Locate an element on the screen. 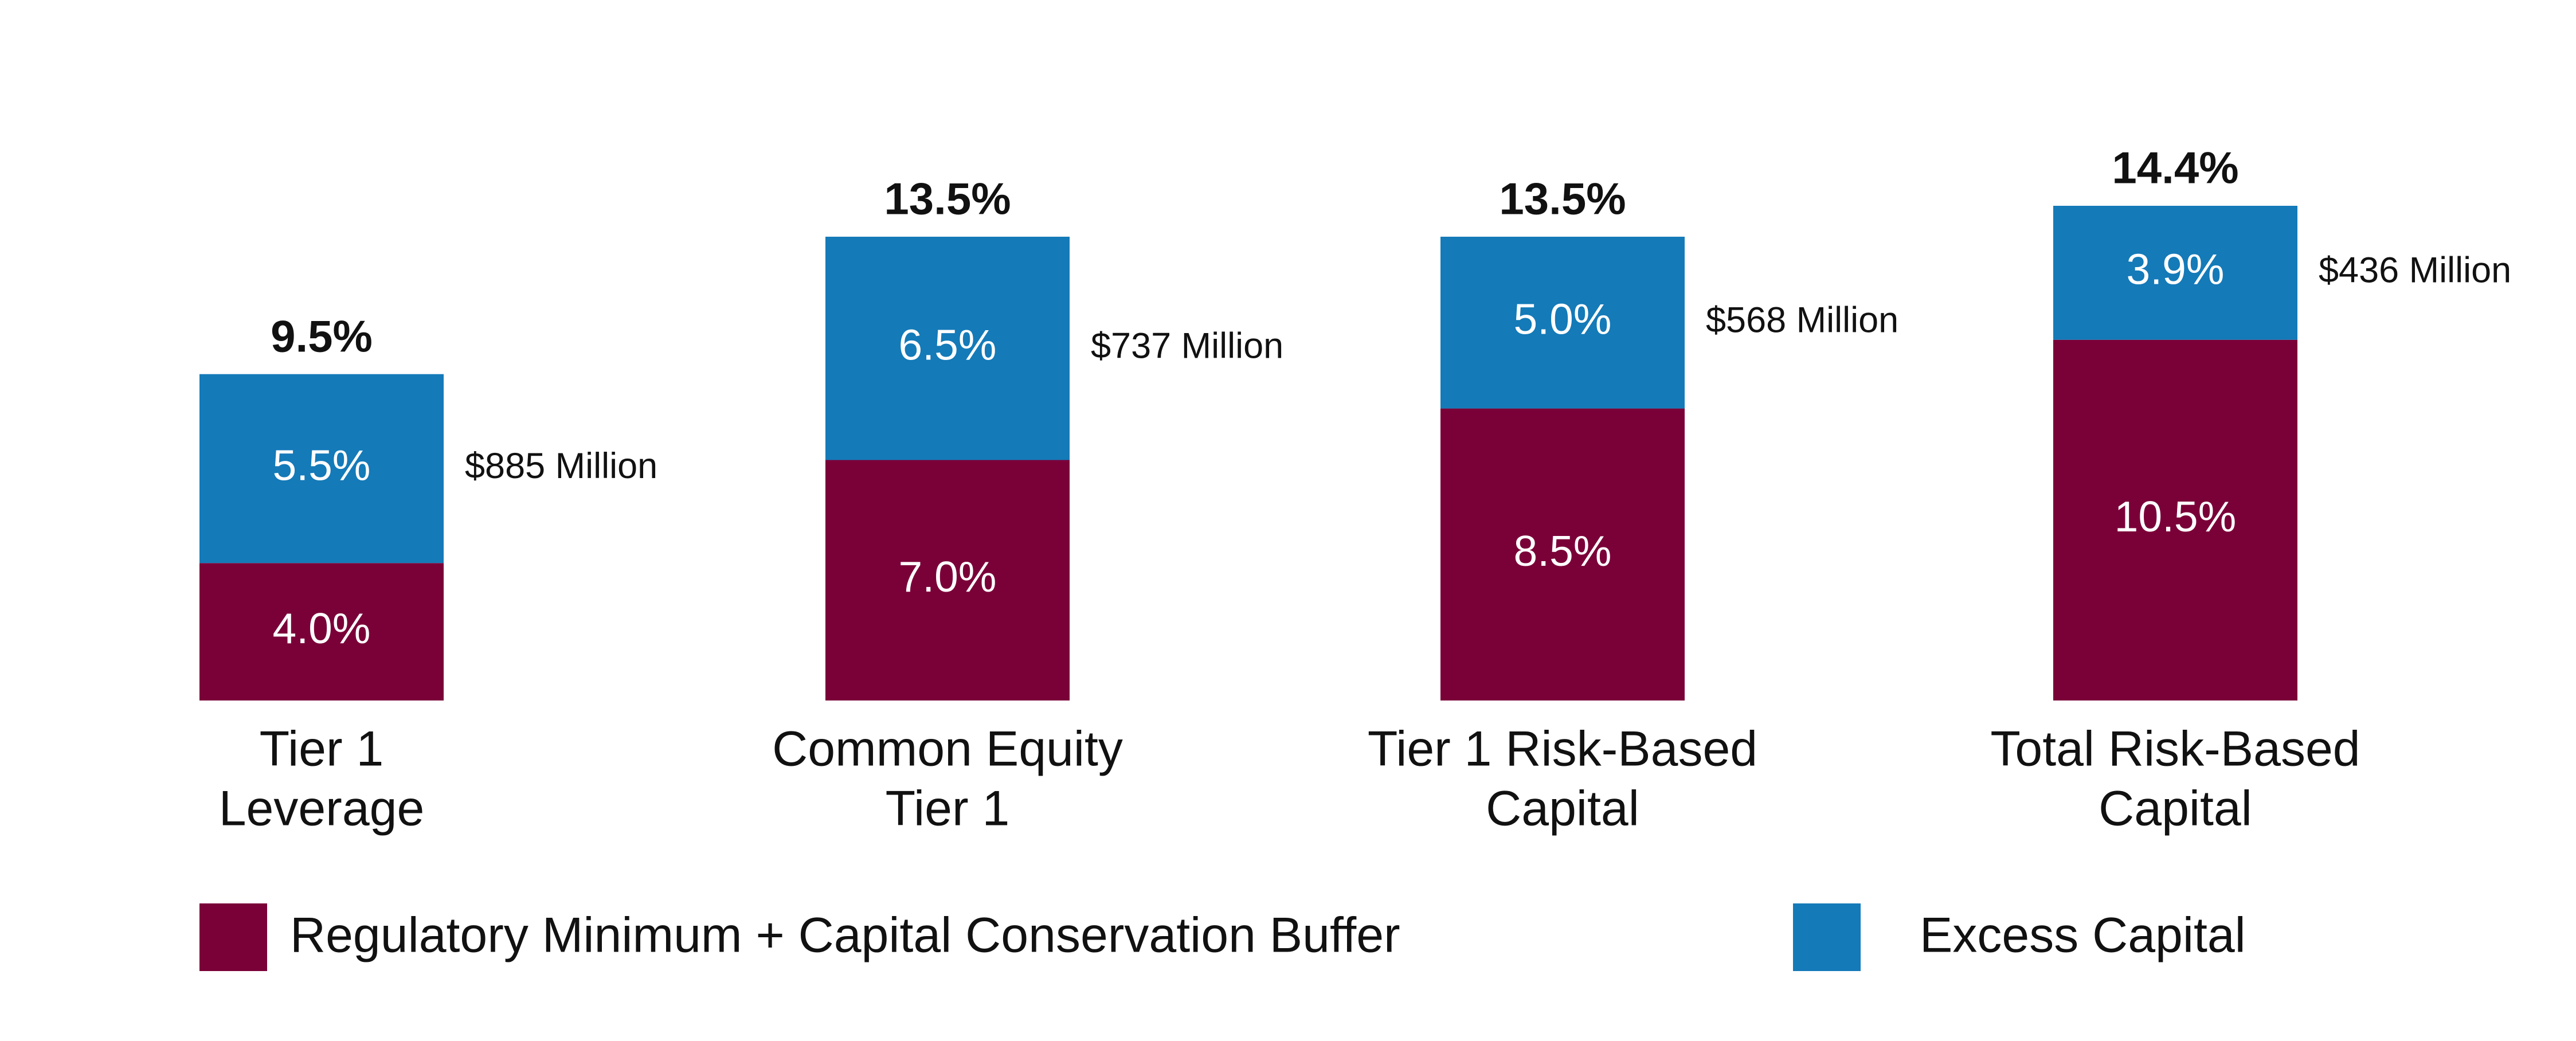  legend-label: Excess Capital is located at coordinates (2083, 936).